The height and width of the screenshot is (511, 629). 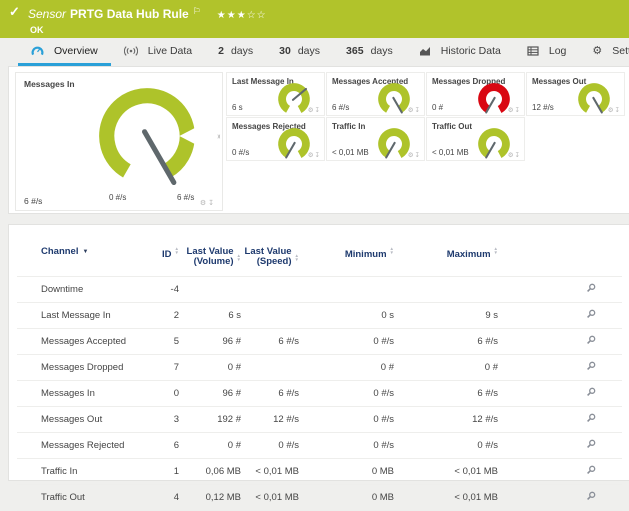 What do you see at coordinates (438, 107) in the screenshot?
I see `gauge-current-value: 0 #` at bounding box center [438, 107].